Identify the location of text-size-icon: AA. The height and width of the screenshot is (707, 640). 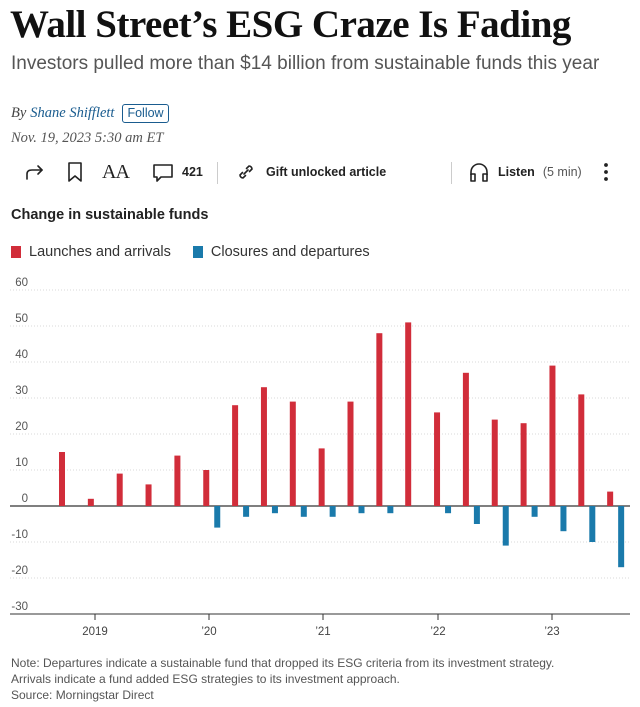
(116, 171).